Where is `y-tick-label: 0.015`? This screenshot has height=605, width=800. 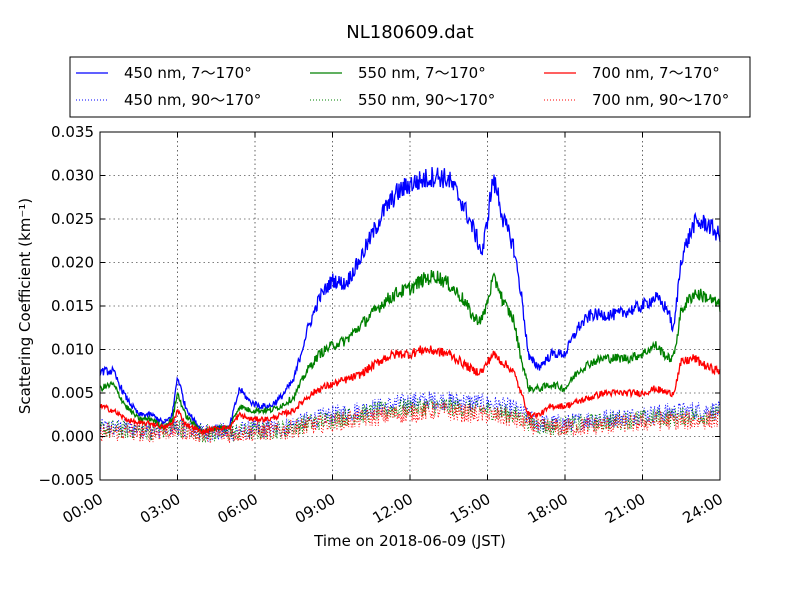 y-tick-label: 0.015 is located at coordinates (72, 306).